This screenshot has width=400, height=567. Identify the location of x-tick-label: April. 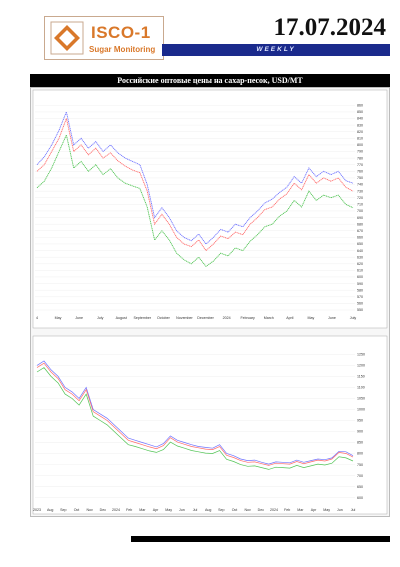
(289, 318).